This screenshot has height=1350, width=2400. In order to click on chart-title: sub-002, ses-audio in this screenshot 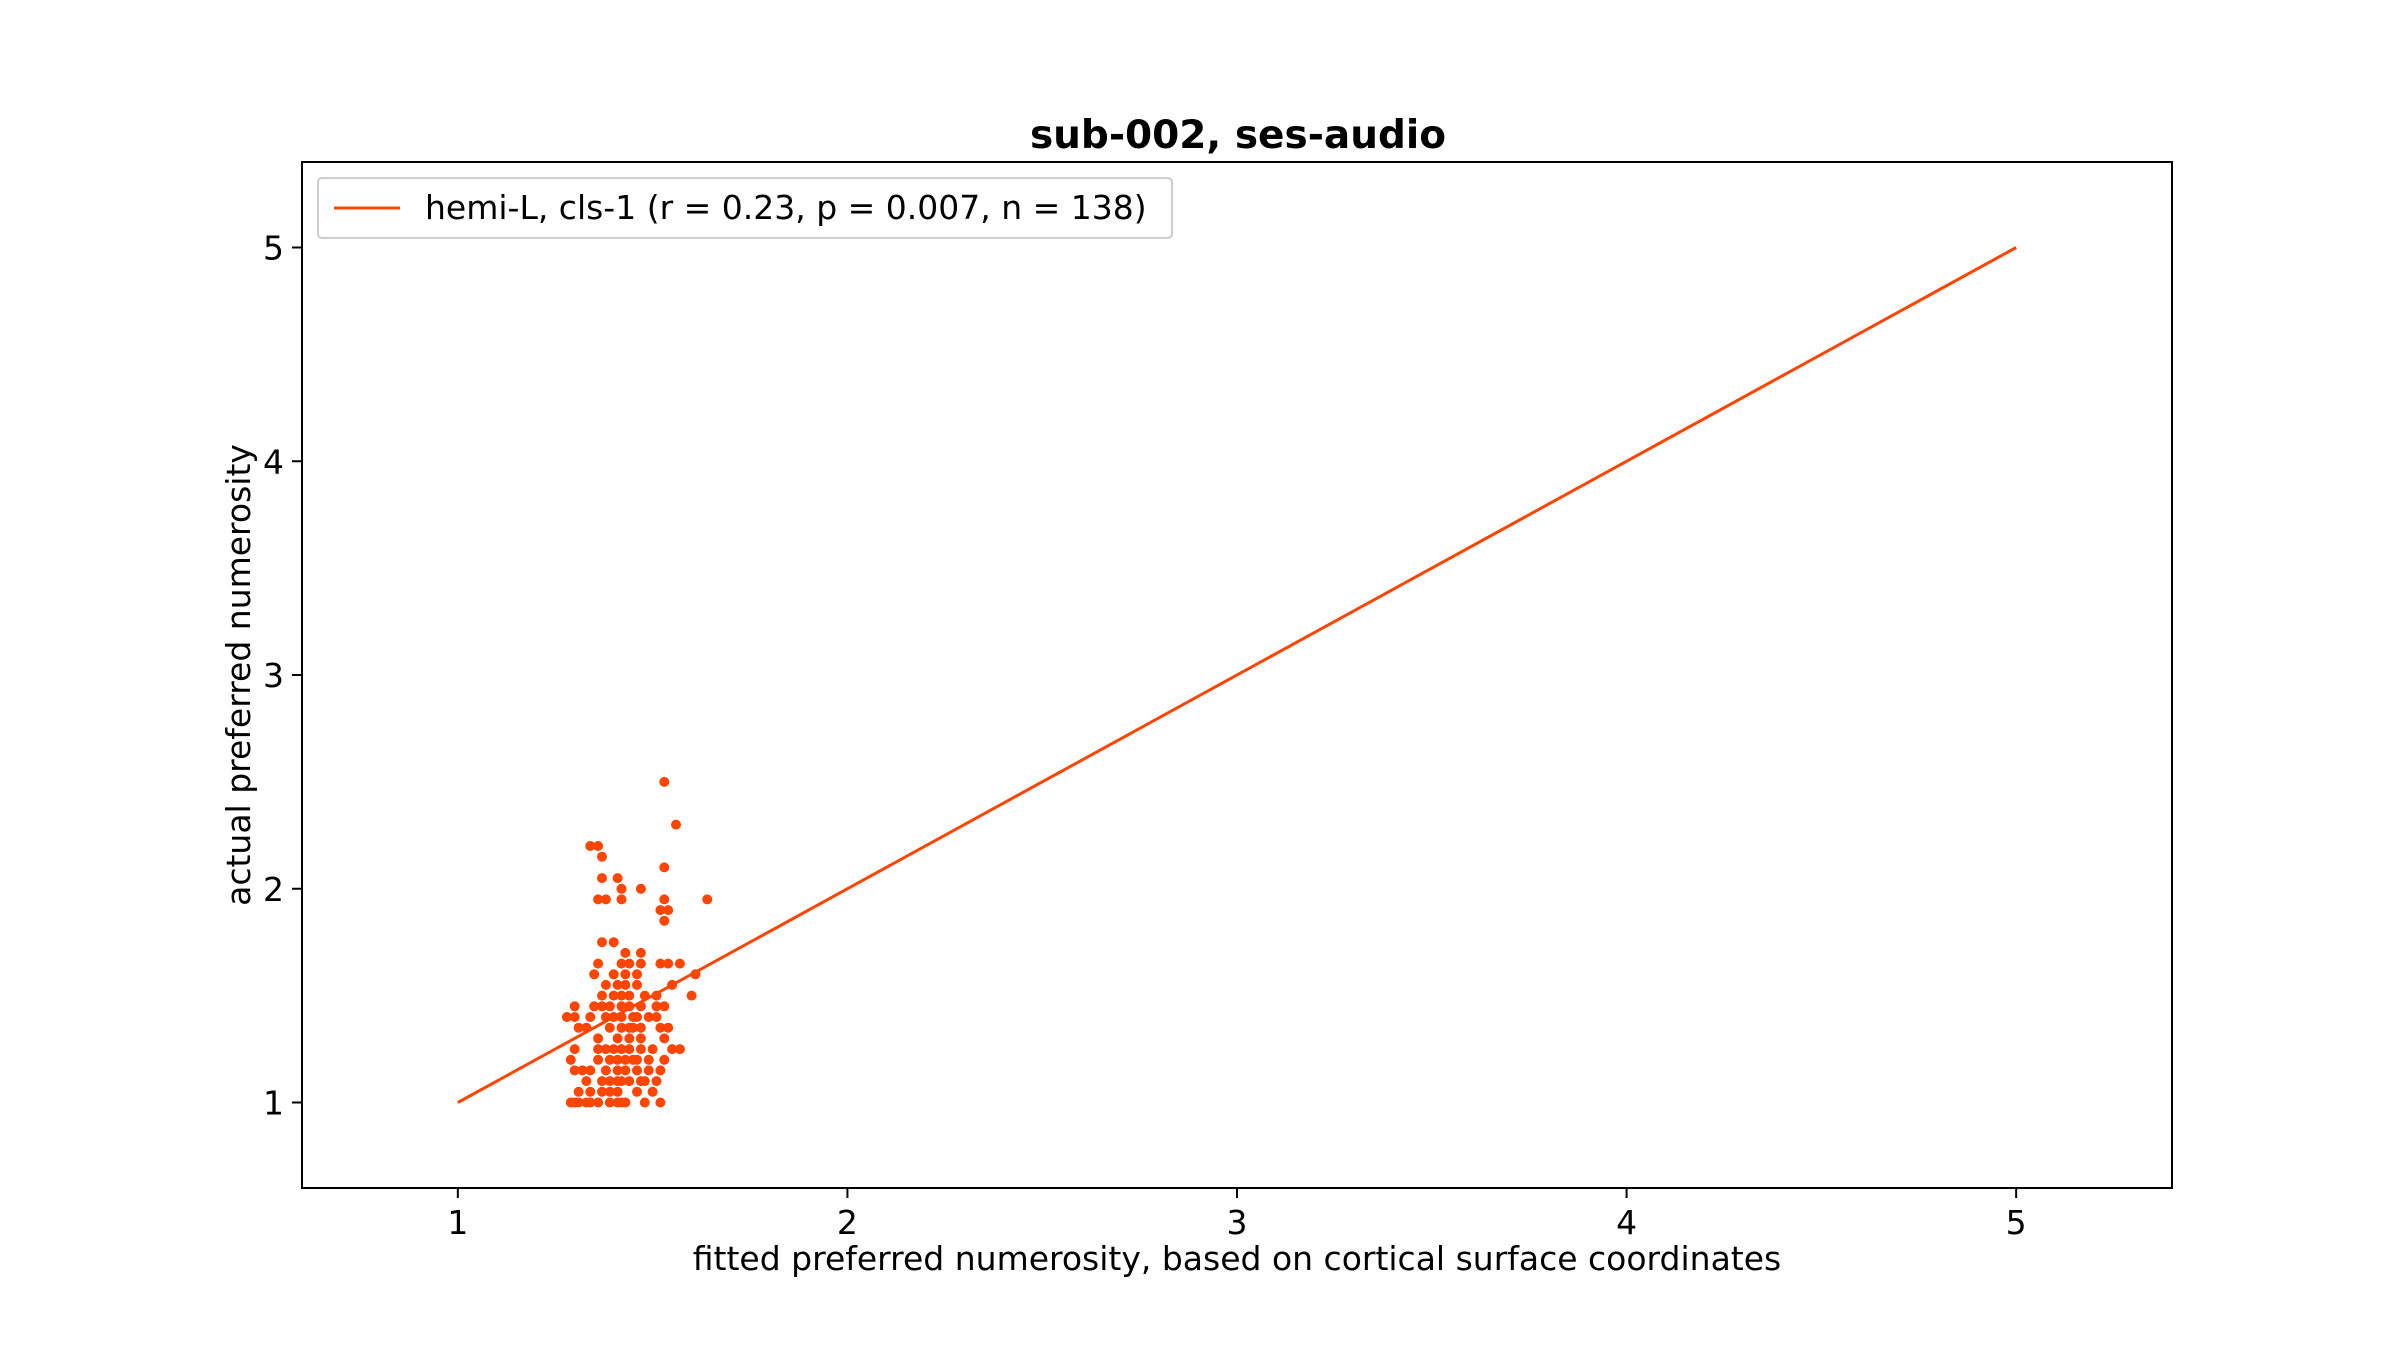, I will do `click(1238, 135)`.